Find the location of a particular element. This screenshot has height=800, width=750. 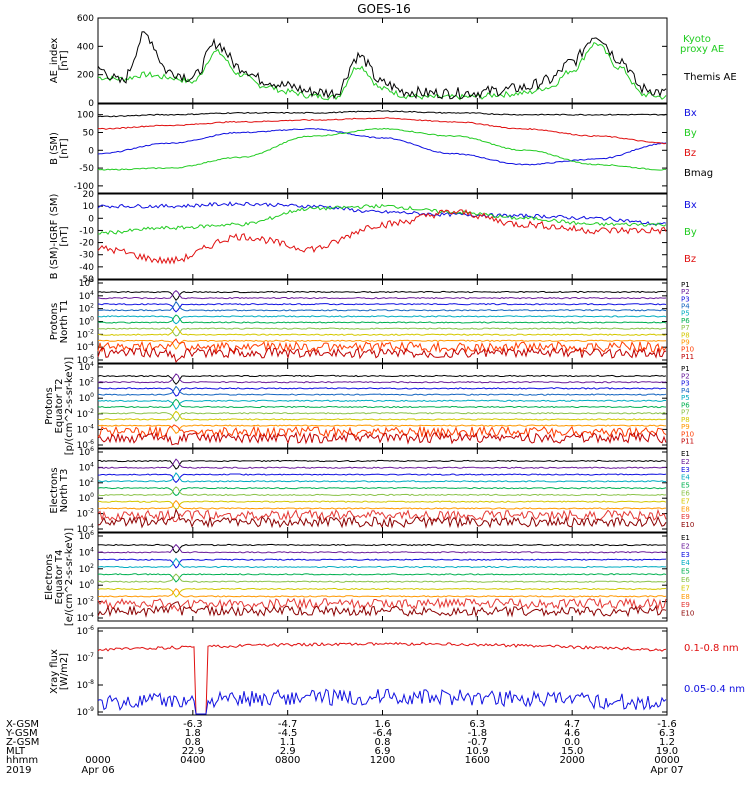

footer-cell: 1.2 is located at coordinates (667, 742).